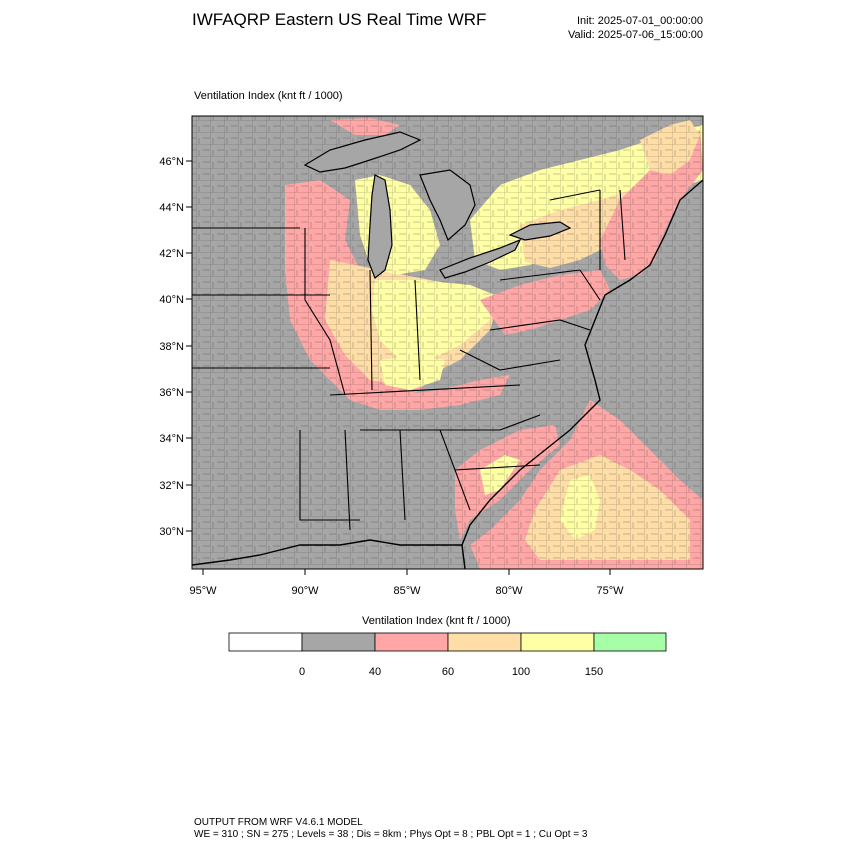 Image resolution: width=850 pixels, height=850 pixels. What do you see at coordinates (635, 35) in the screenshot?
I see `valid-time: Valid: 2025-07-06_15:00:00` at bounding box center [635, 35].